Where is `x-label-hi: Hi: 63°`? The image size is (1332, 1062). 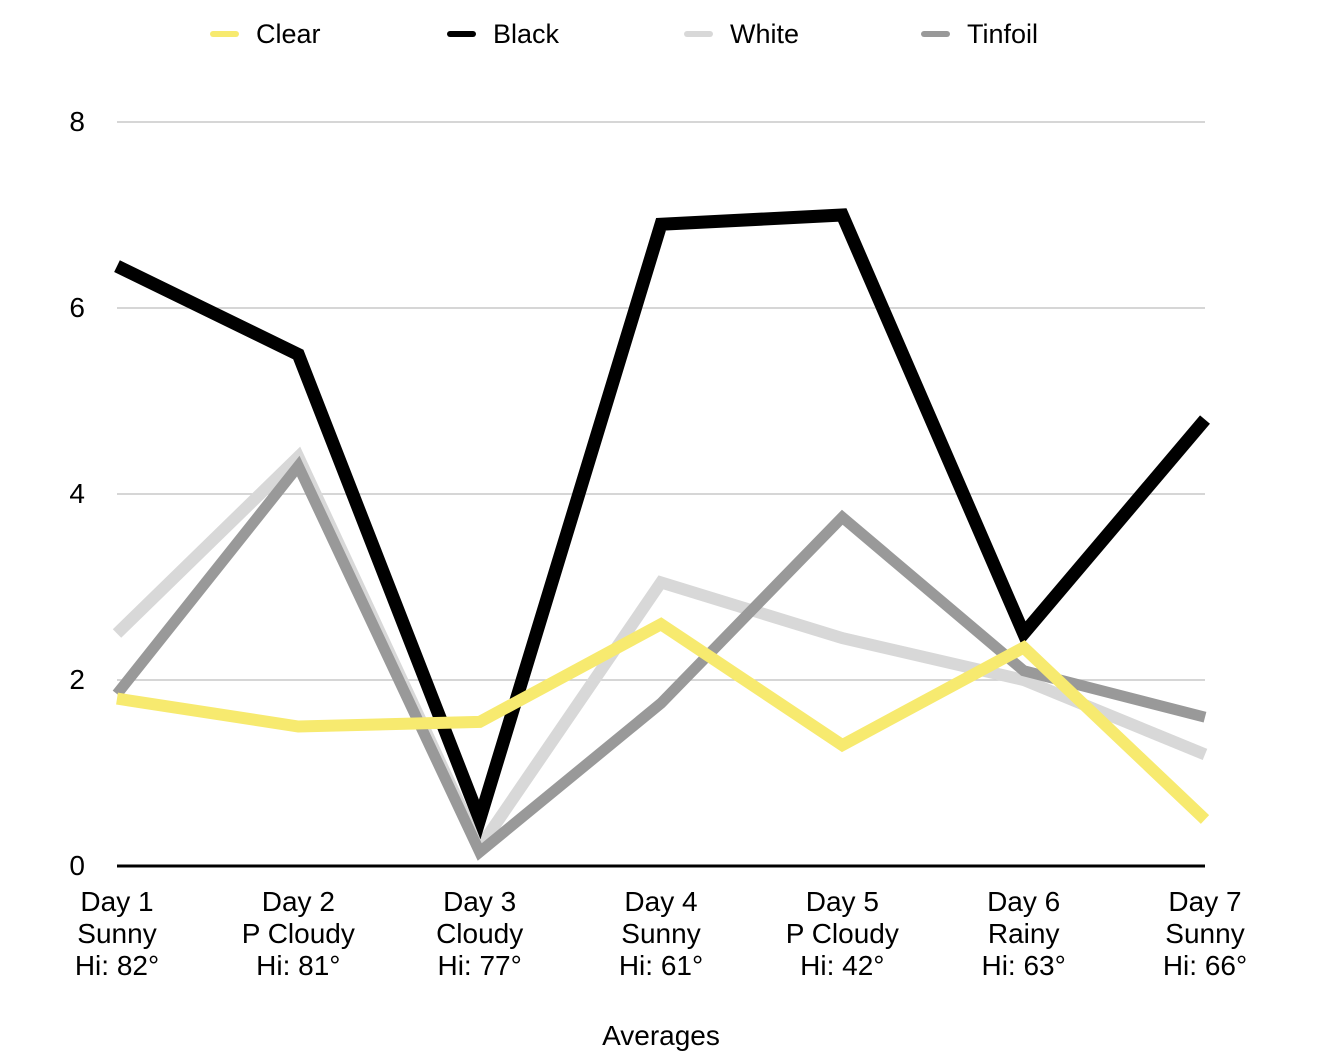
x-label-hi: Hi: 63° is located at coordinates (1023, 965).